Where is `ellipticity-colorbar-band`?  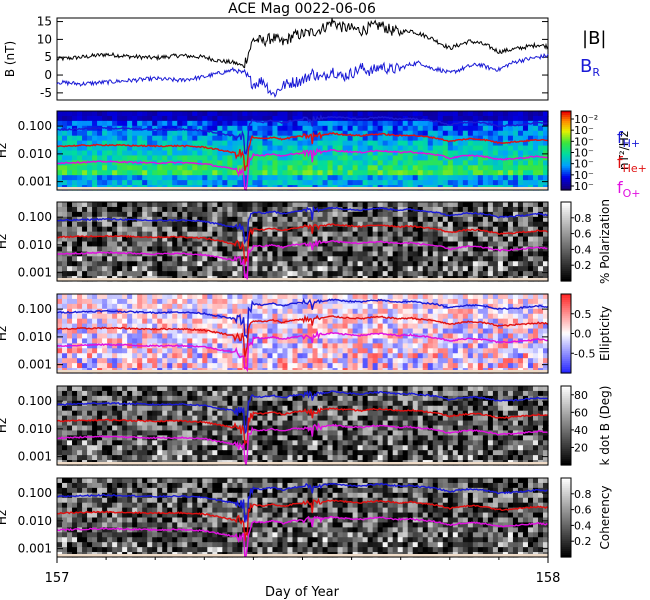 ellipticity-colorbar-band is located at coordinates (566, 337).